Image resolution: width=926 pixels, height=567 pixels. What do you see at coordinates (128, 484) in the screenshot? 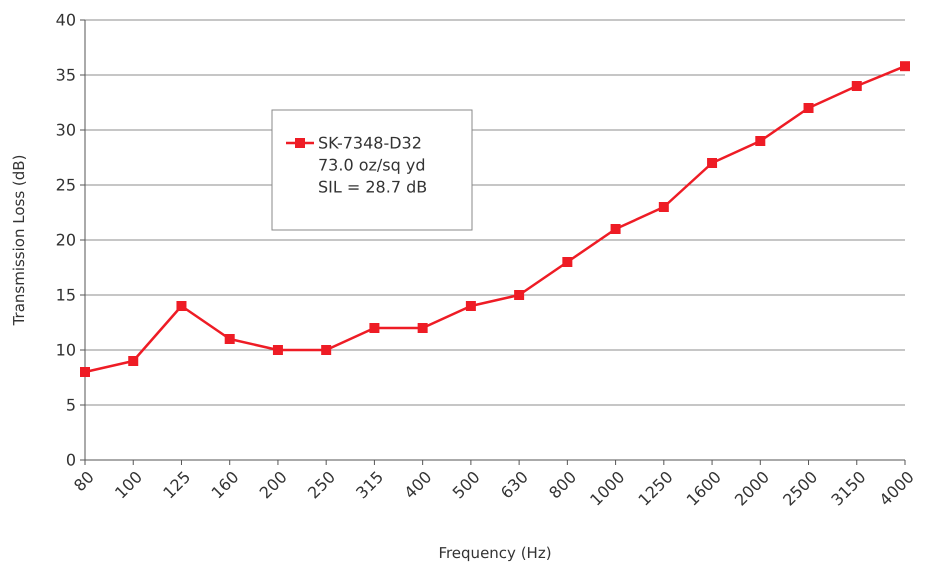
I see `x-tick-label: 100` at bounding box center [128, 484].